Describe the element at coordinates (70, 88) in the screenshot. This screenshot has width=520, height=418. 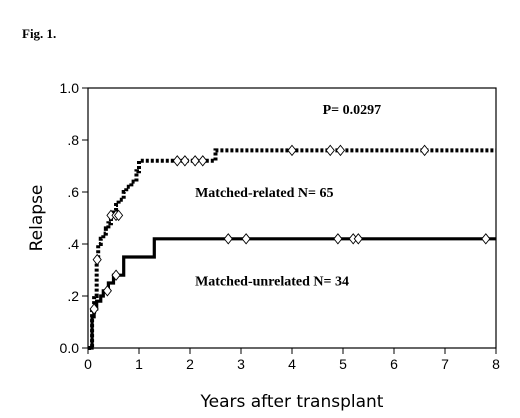
I see `y-tick-label: 1.0` at that location.